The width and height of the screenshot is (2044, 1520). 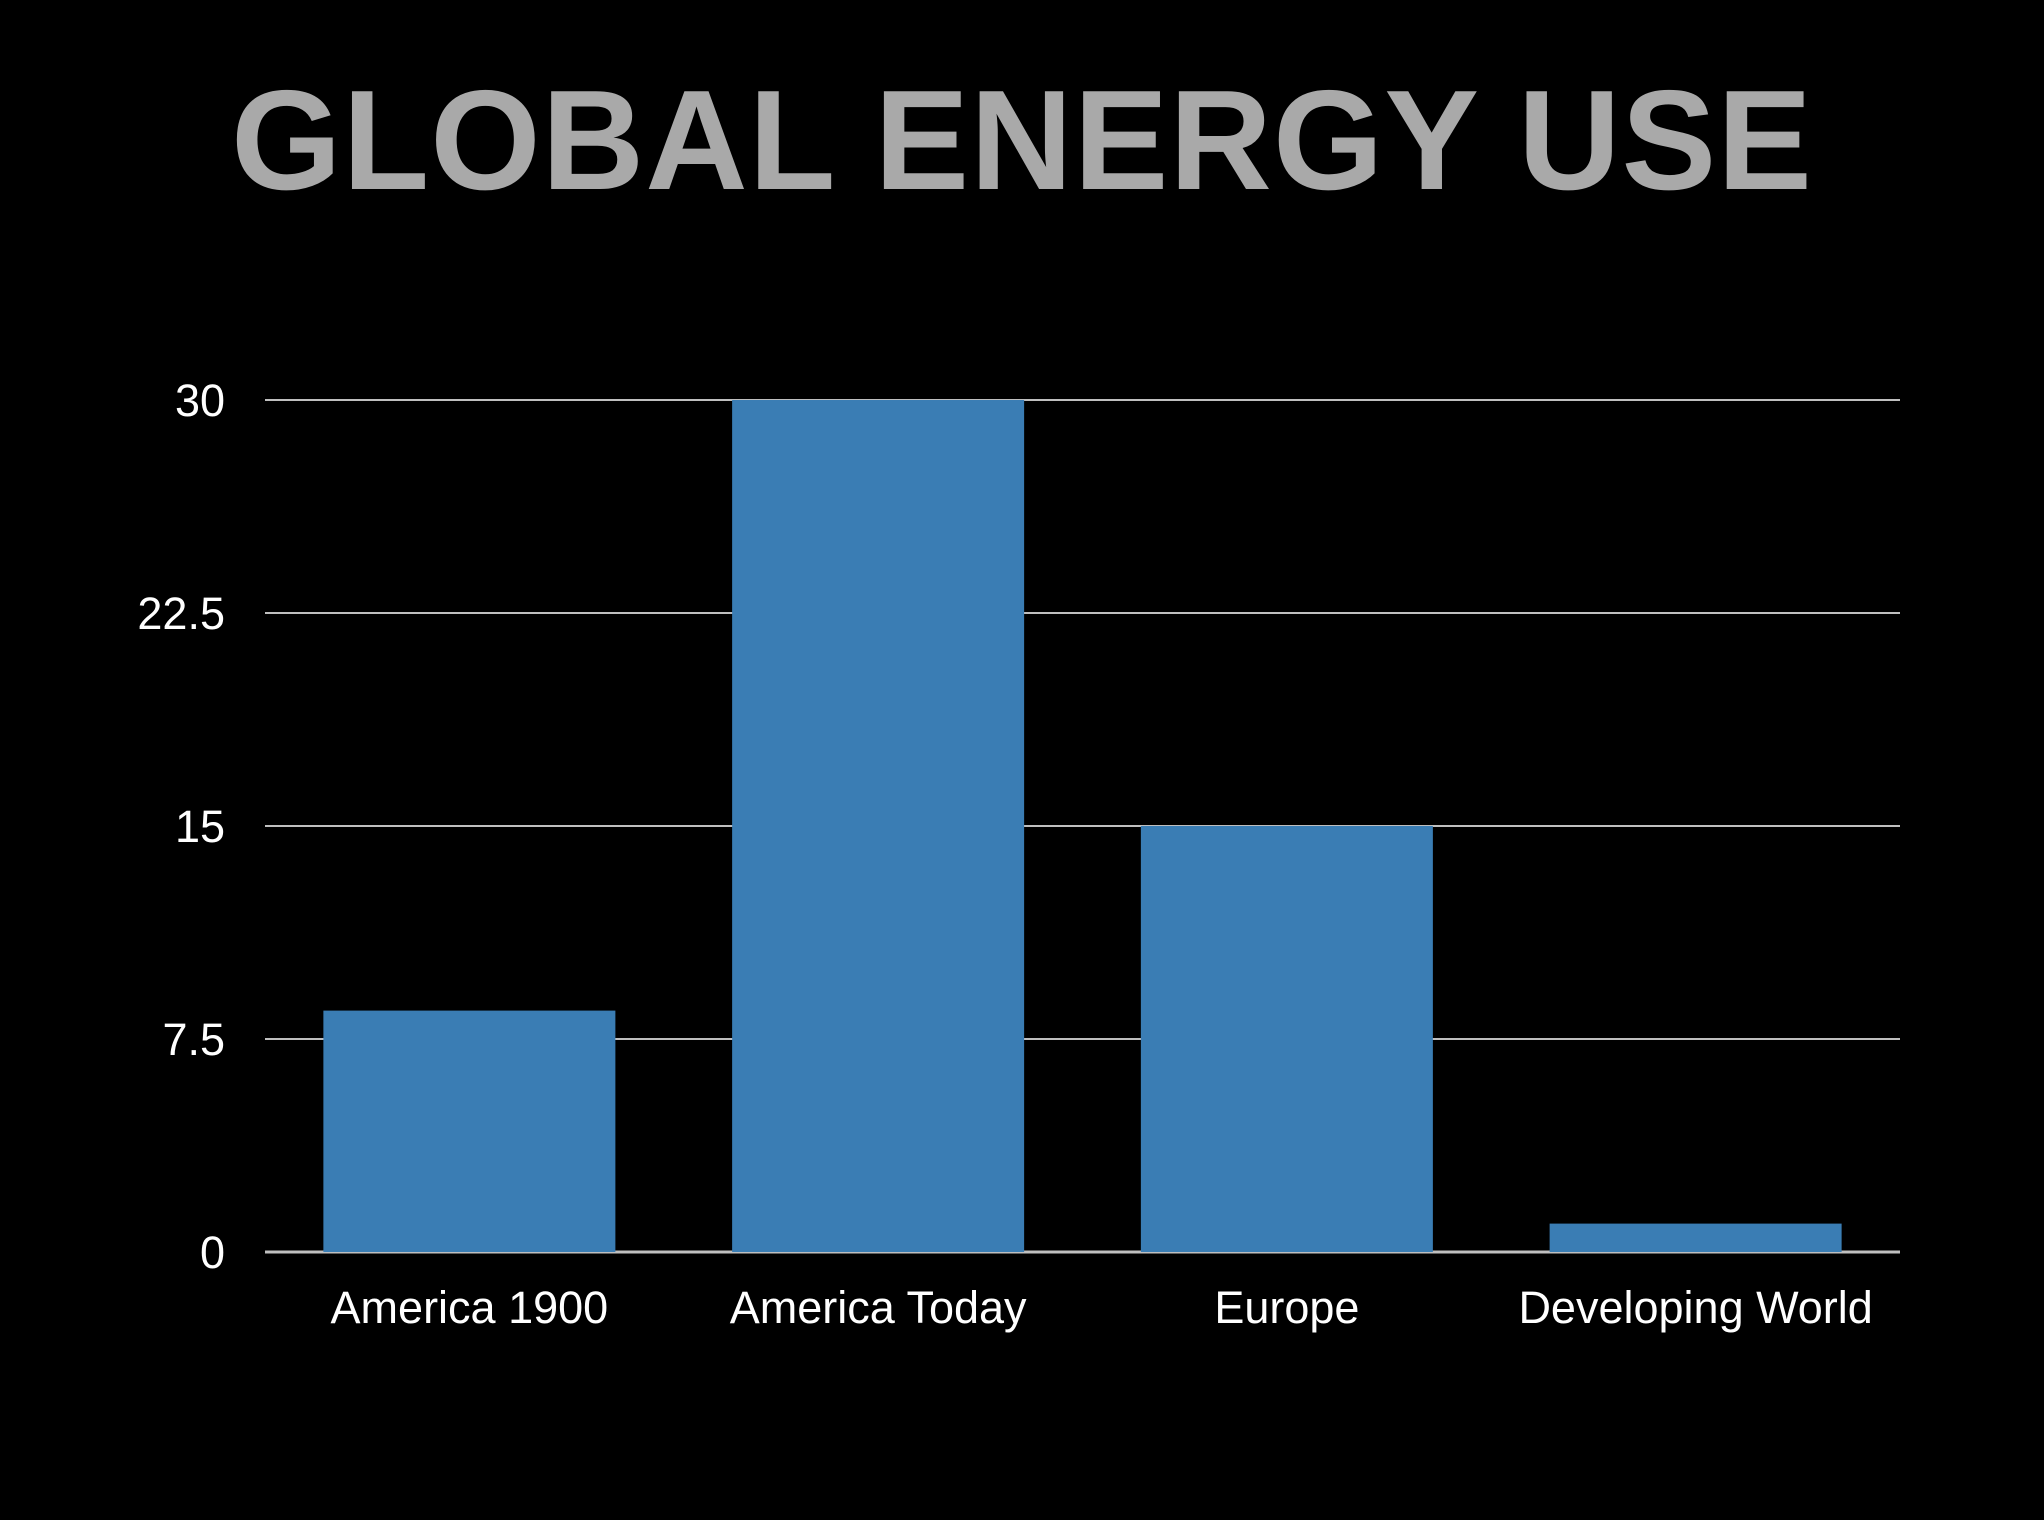 What do you see at coordinates (1695, 1237) in the screenshot?
I see `bar-developing-world` at bounding box center [1695, 1237].